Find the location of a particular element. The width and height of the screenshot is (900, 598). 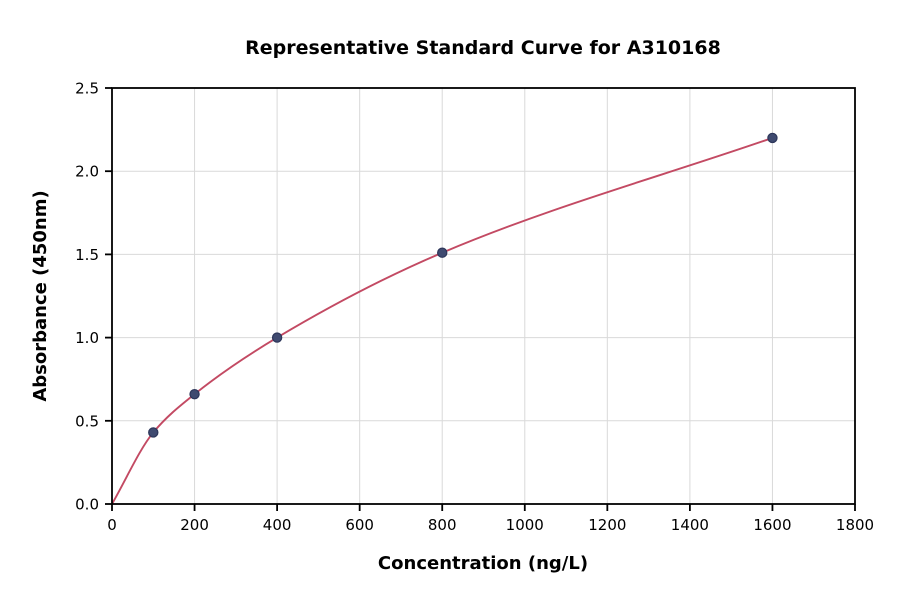

x-tick-label: 600 is located at coordinates (359, 525).